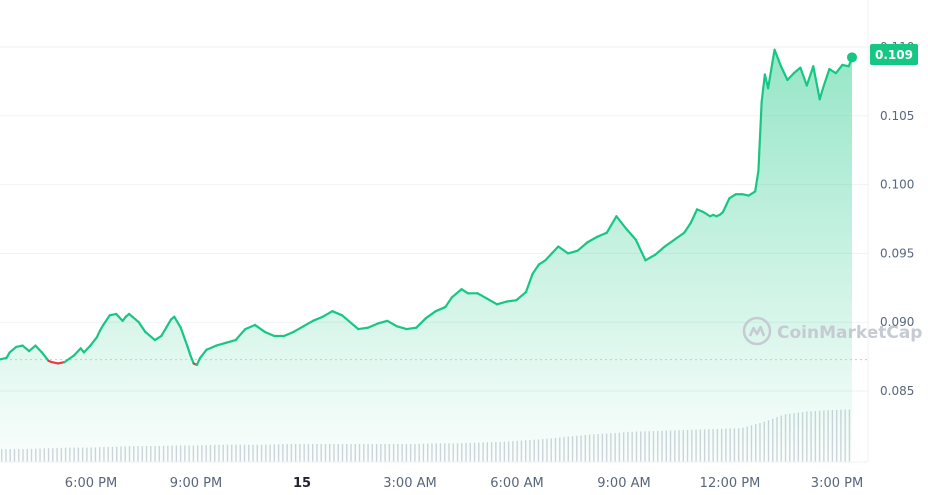  Describe the element at coordinates (302, 483) in the screenshot. I see `x-tick-label: 15` at that location.